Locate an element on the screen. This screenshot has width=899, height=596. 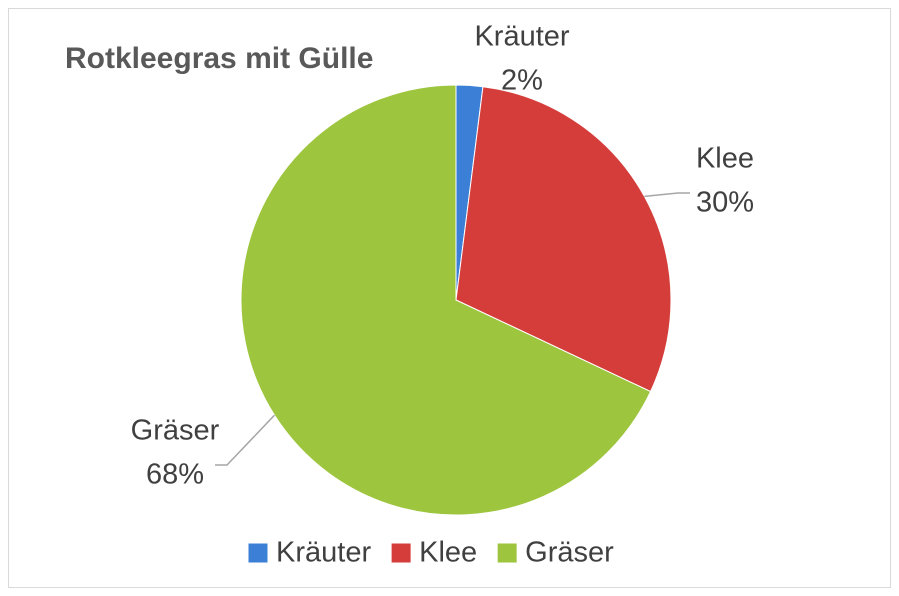
legend-label: Kräuter is located at coordinates (323, 553).